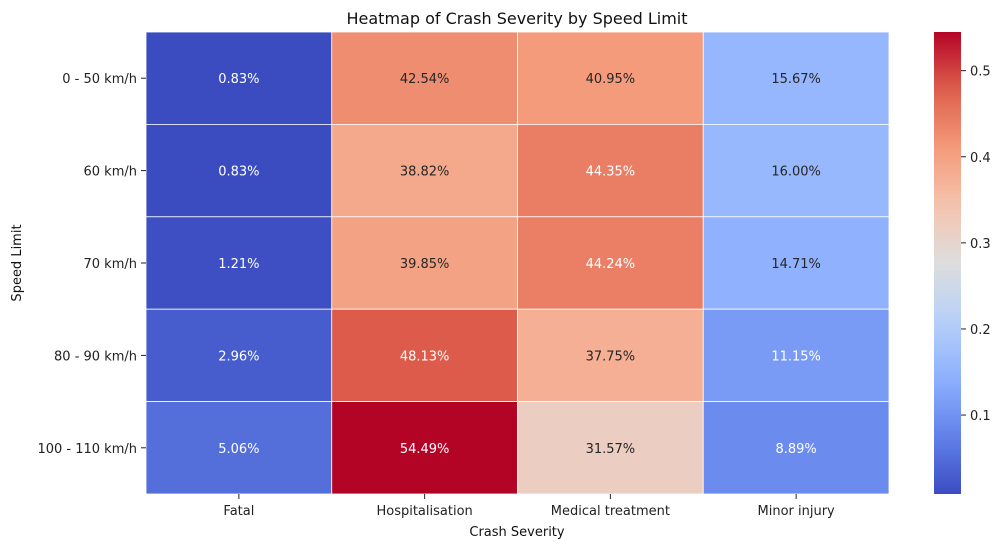 The image size is (1000, 547). Describe the element at coordinates (238, 264) in the screenshot. I see `cell-value-label: 1.21%` at that location.